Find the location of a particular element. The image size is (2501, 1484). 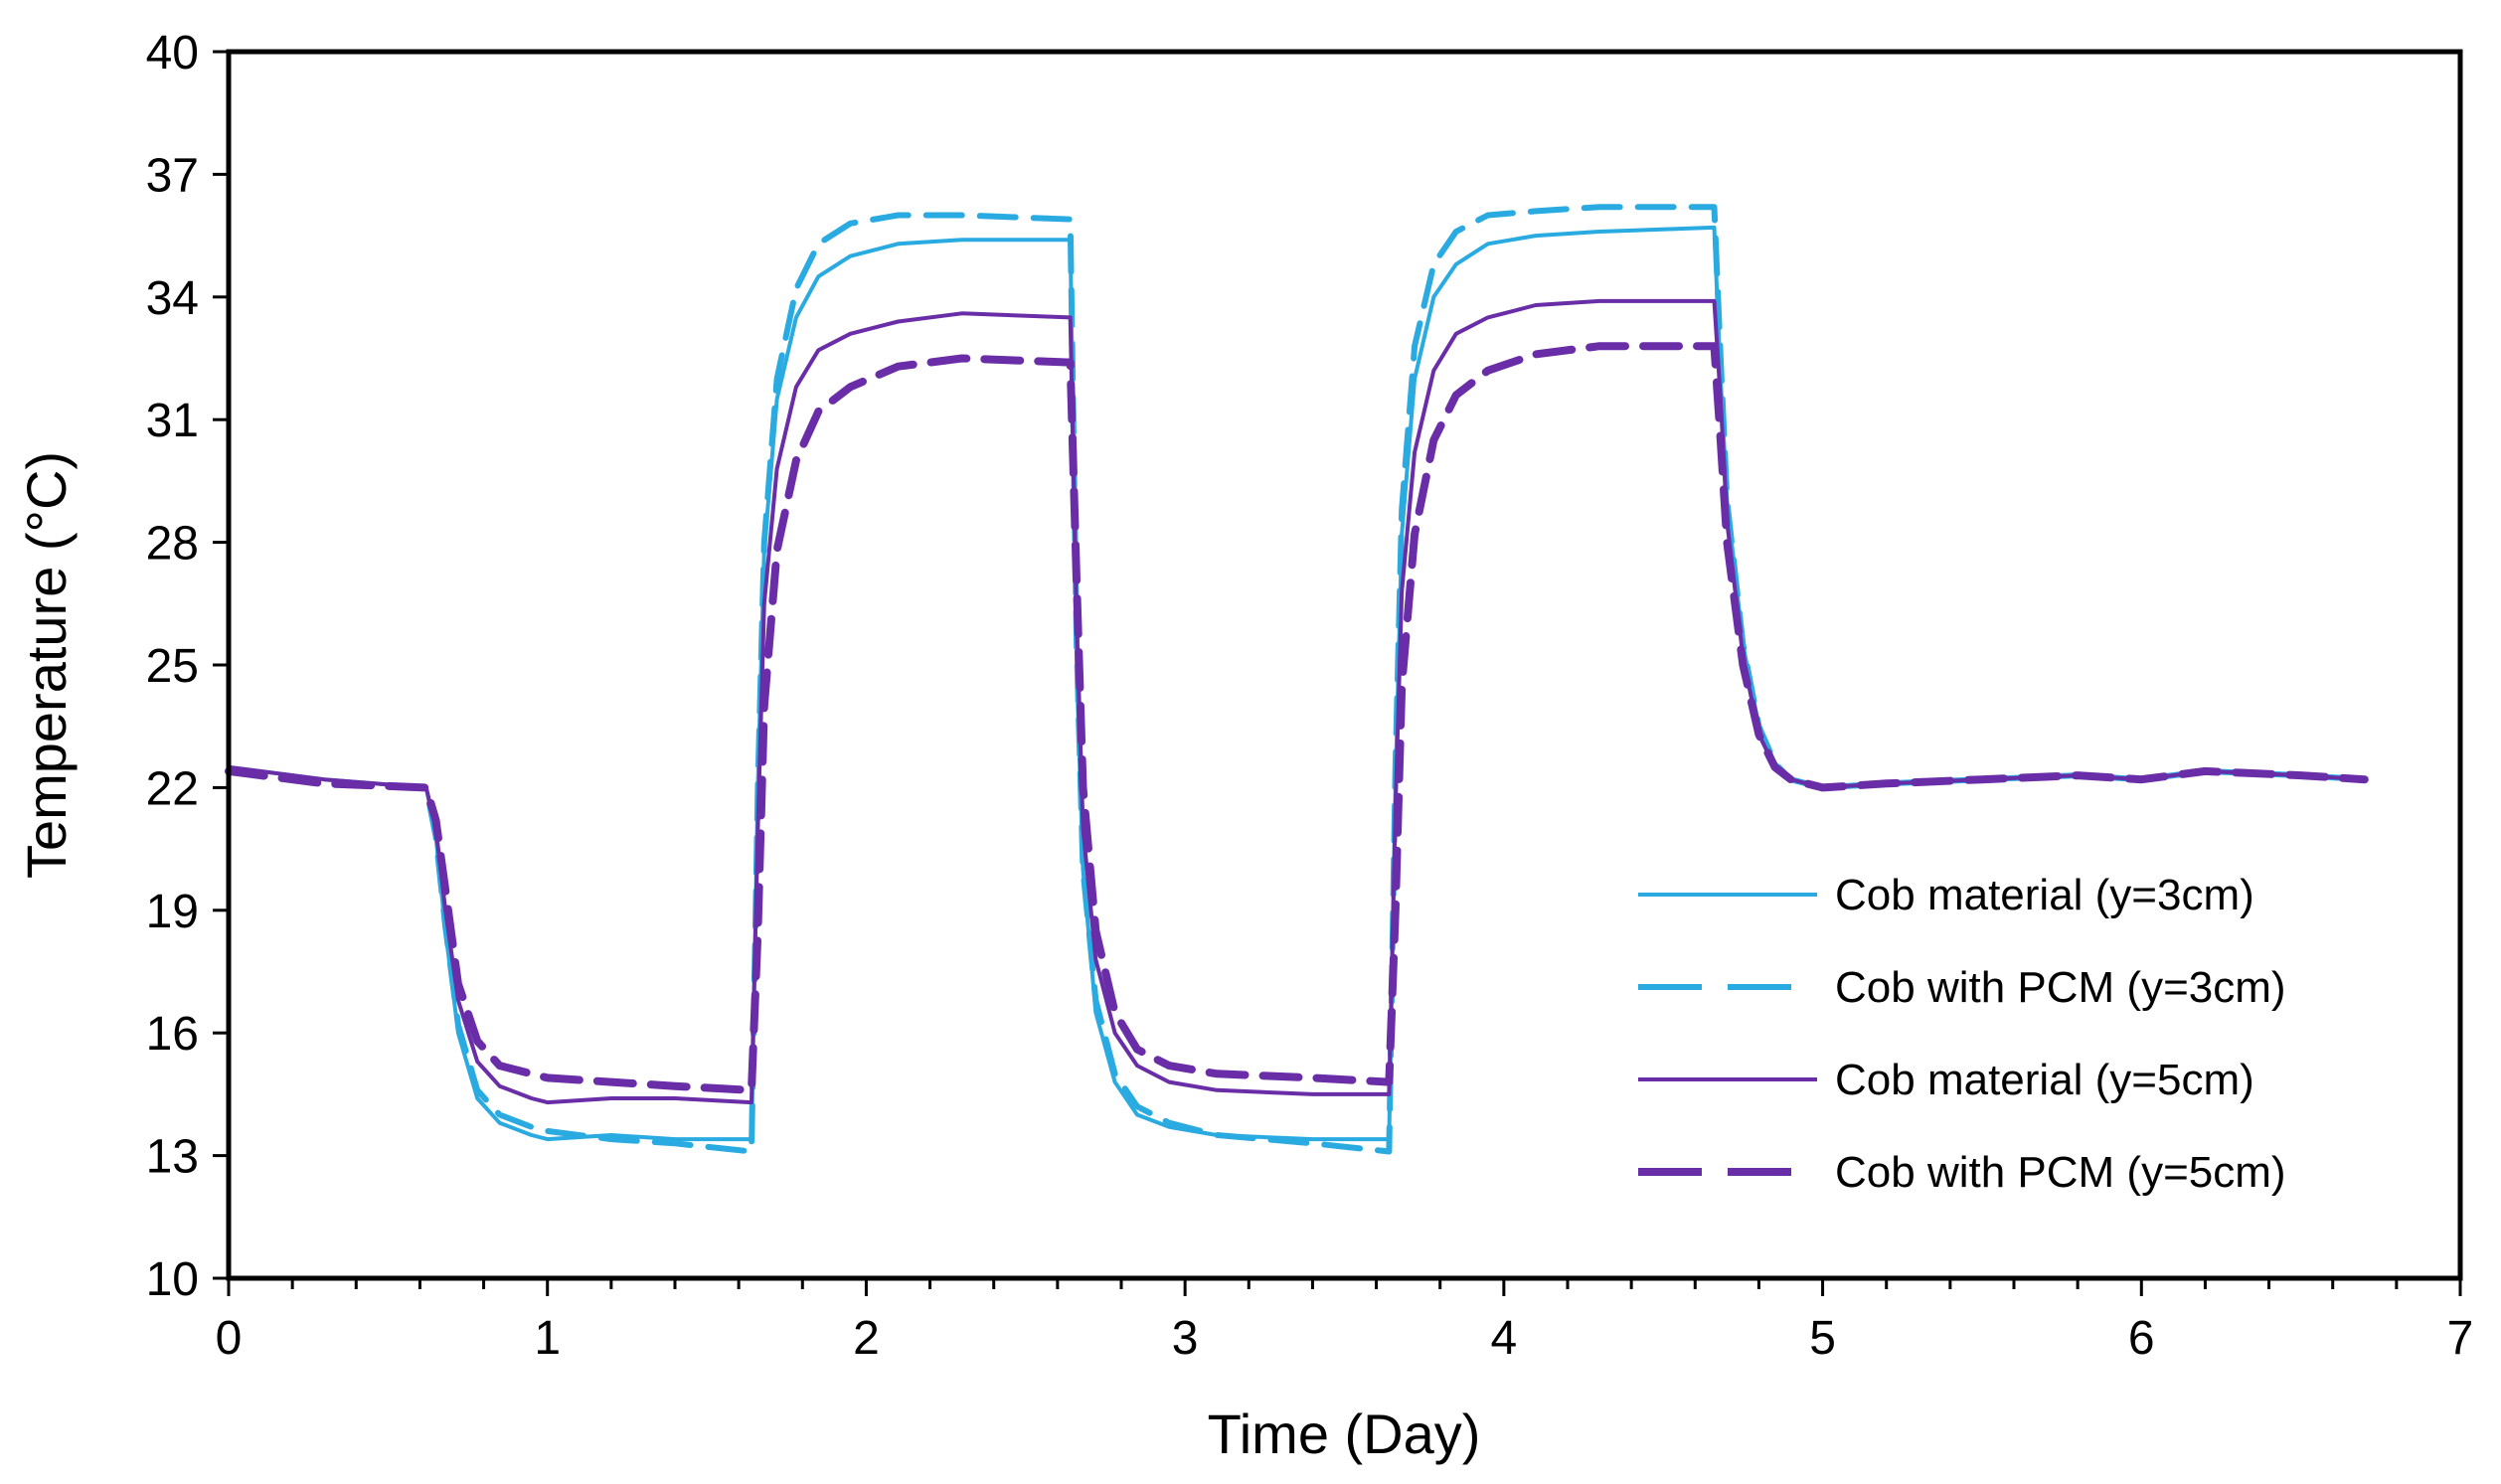

y-tick-label: 16 is located at coordinates (172, 1034).